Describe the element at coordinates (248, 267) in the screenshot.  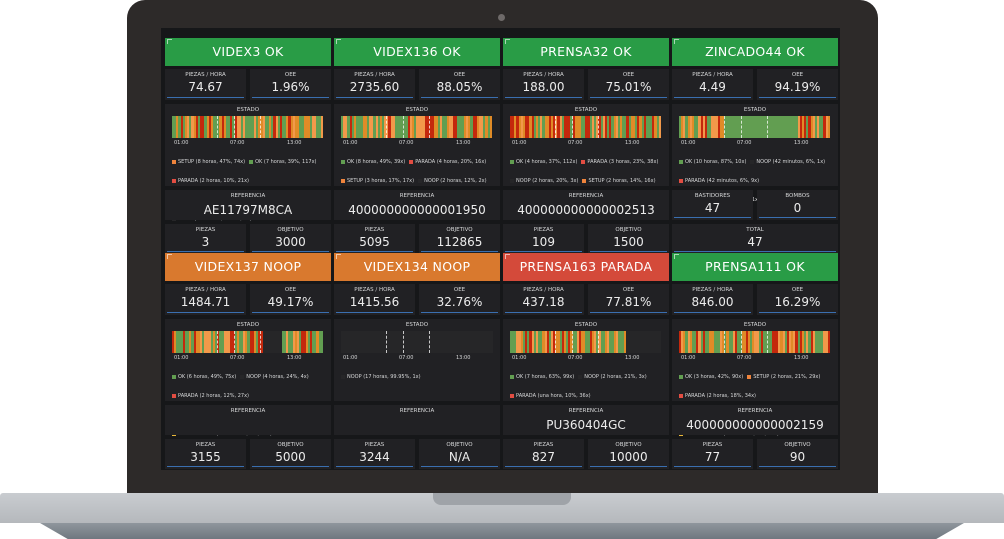
I see `machine-status-header: VIDEX137 NOOP` at that location.